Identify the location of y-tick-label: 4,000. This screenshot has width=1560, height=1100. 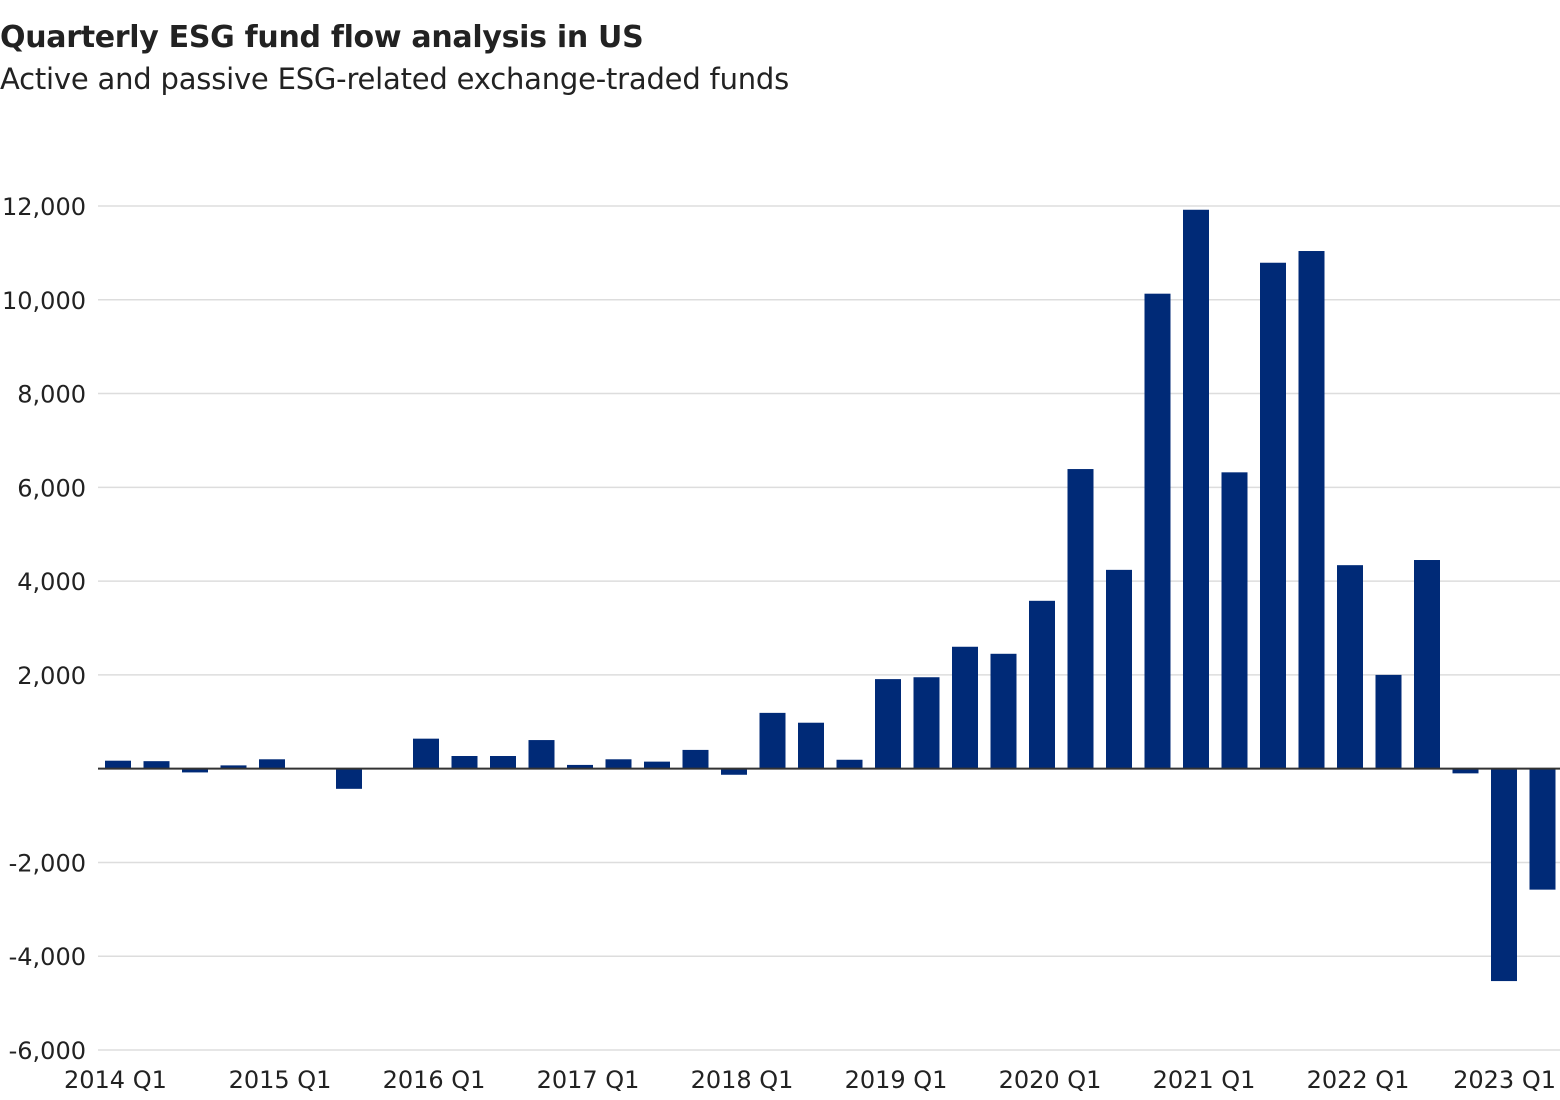
(51, 582).